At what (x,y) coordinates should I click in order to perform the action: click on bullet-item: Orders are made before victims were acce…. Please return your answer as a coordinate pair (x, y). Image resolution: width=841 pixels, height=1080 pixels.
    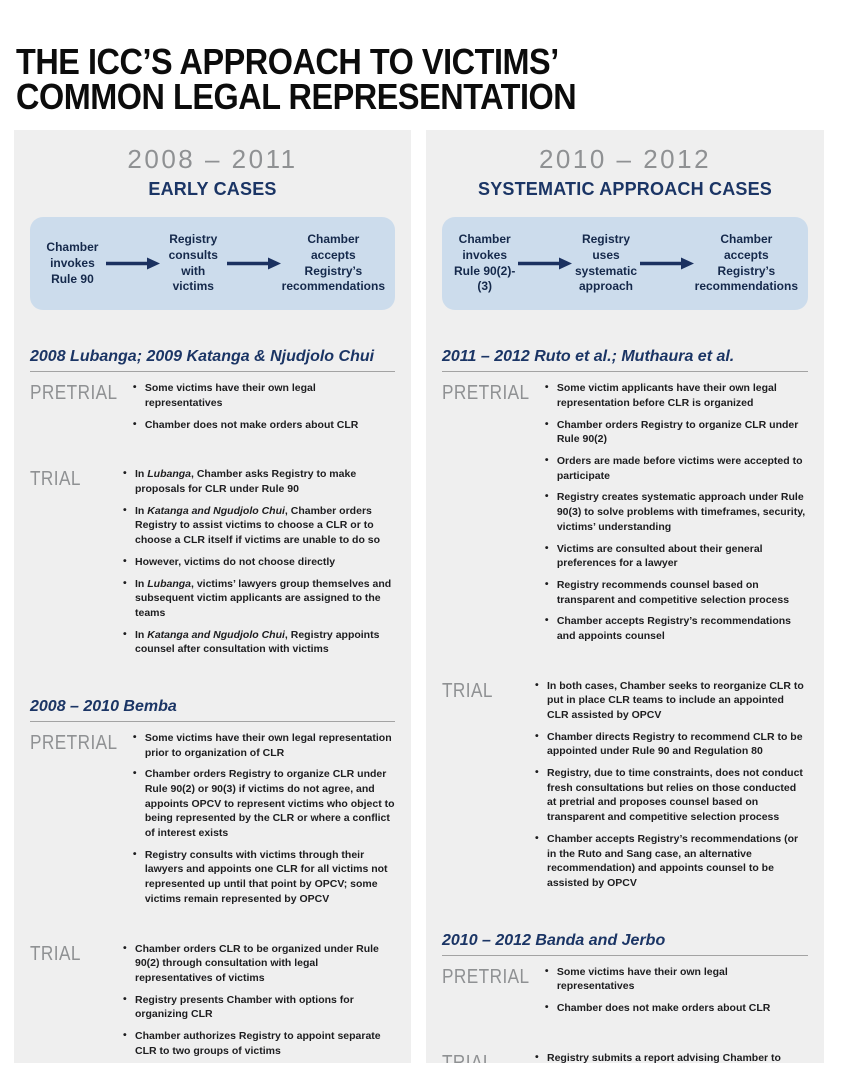
    Looking at the image, I should click on (676, 468).